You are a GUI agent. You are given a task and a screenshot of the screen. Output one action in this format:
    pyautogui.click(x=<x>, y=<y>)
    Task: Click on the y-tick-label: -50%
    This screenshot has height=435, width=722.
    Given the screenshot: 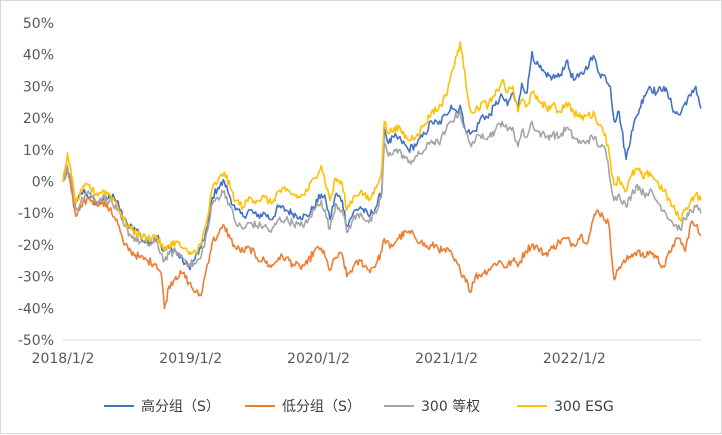 What is the action you would take?
    pyautogui.click(x=36, y=341)
    